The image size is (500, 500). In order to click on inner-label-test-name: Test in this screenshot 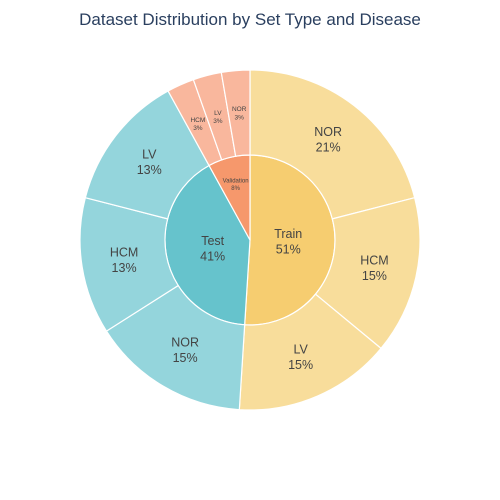, I will do `click(212, 241)`.